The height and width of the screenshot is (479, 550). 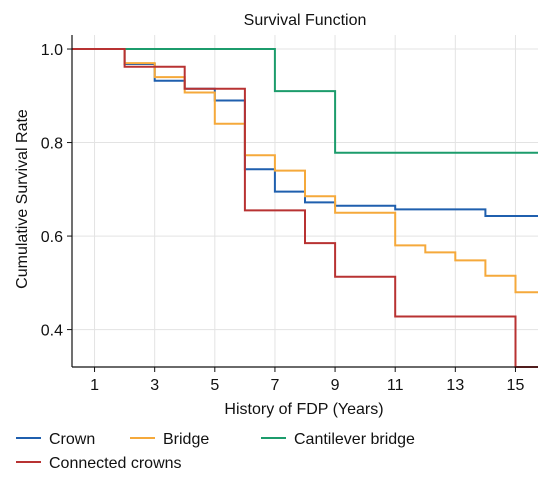 I want to click on y-tick-label: 1.0, so click(x=52, y=50).